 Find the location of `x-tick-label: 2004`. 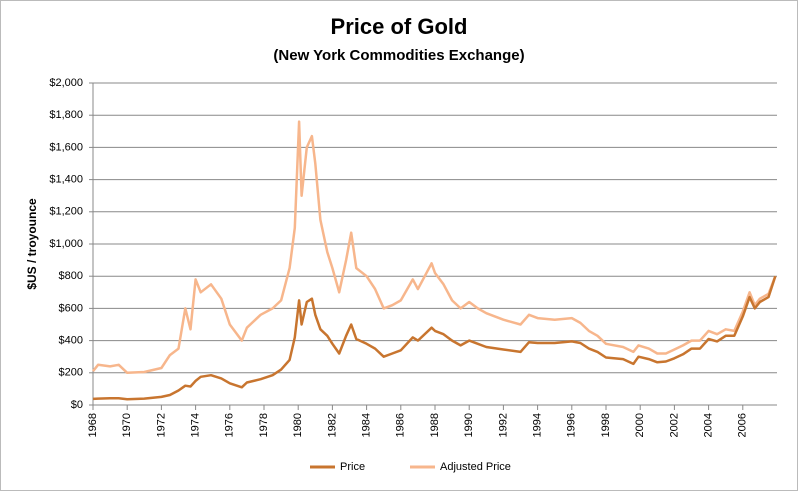

x-tick-label: 2004 is located at coordinates (709, 425).